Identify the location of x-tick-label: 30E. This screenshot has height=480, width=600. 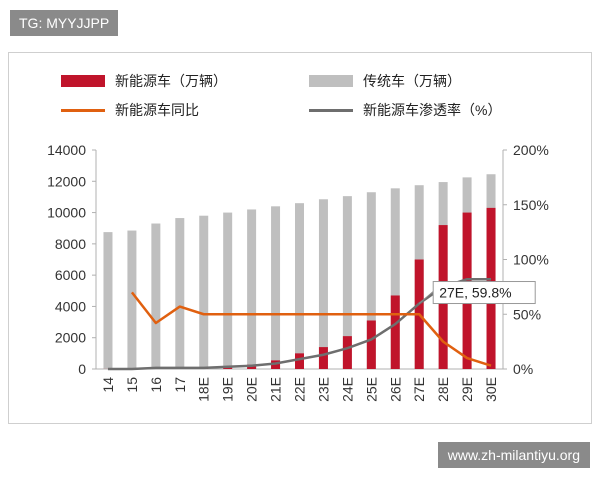
(491, 389).